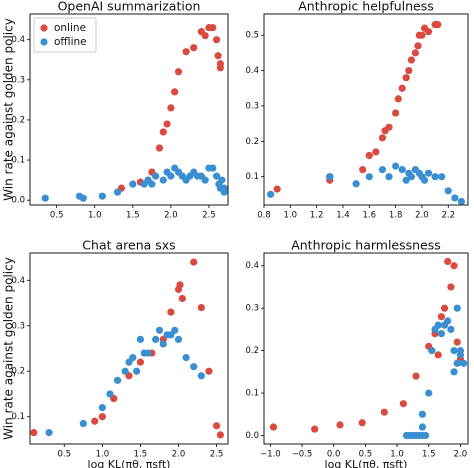 The height and width of the screenshot is (468, 474). What do you see at coordinates (57, 216) in the screenshot?
I see `x-tick-label: 0.5` at bounding box center [57, 216].